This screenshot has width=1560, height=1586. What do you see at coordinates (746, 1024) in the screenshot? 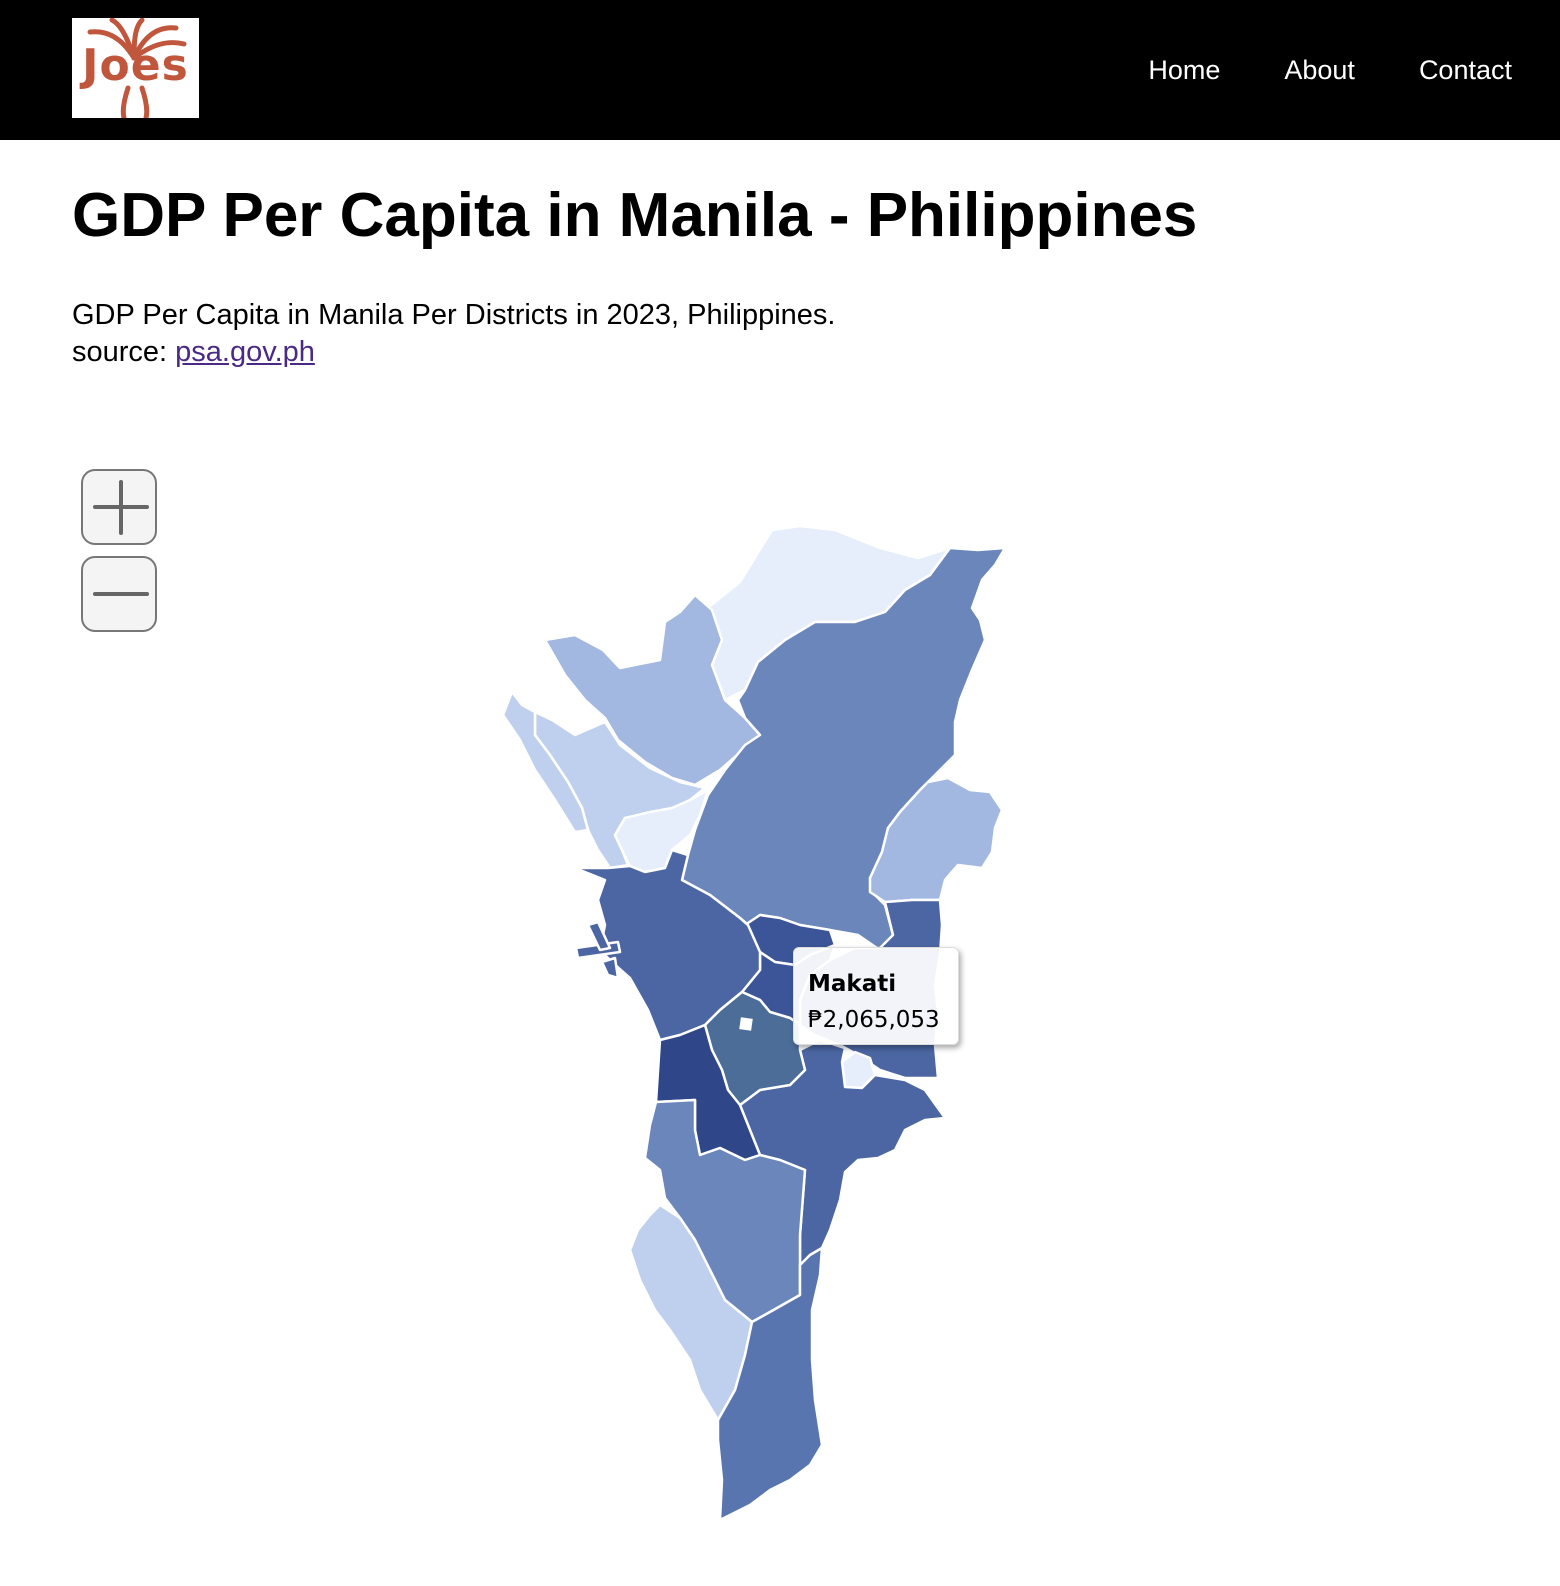
I see `hover-marker-icon` at bounding box center [746, 1024].